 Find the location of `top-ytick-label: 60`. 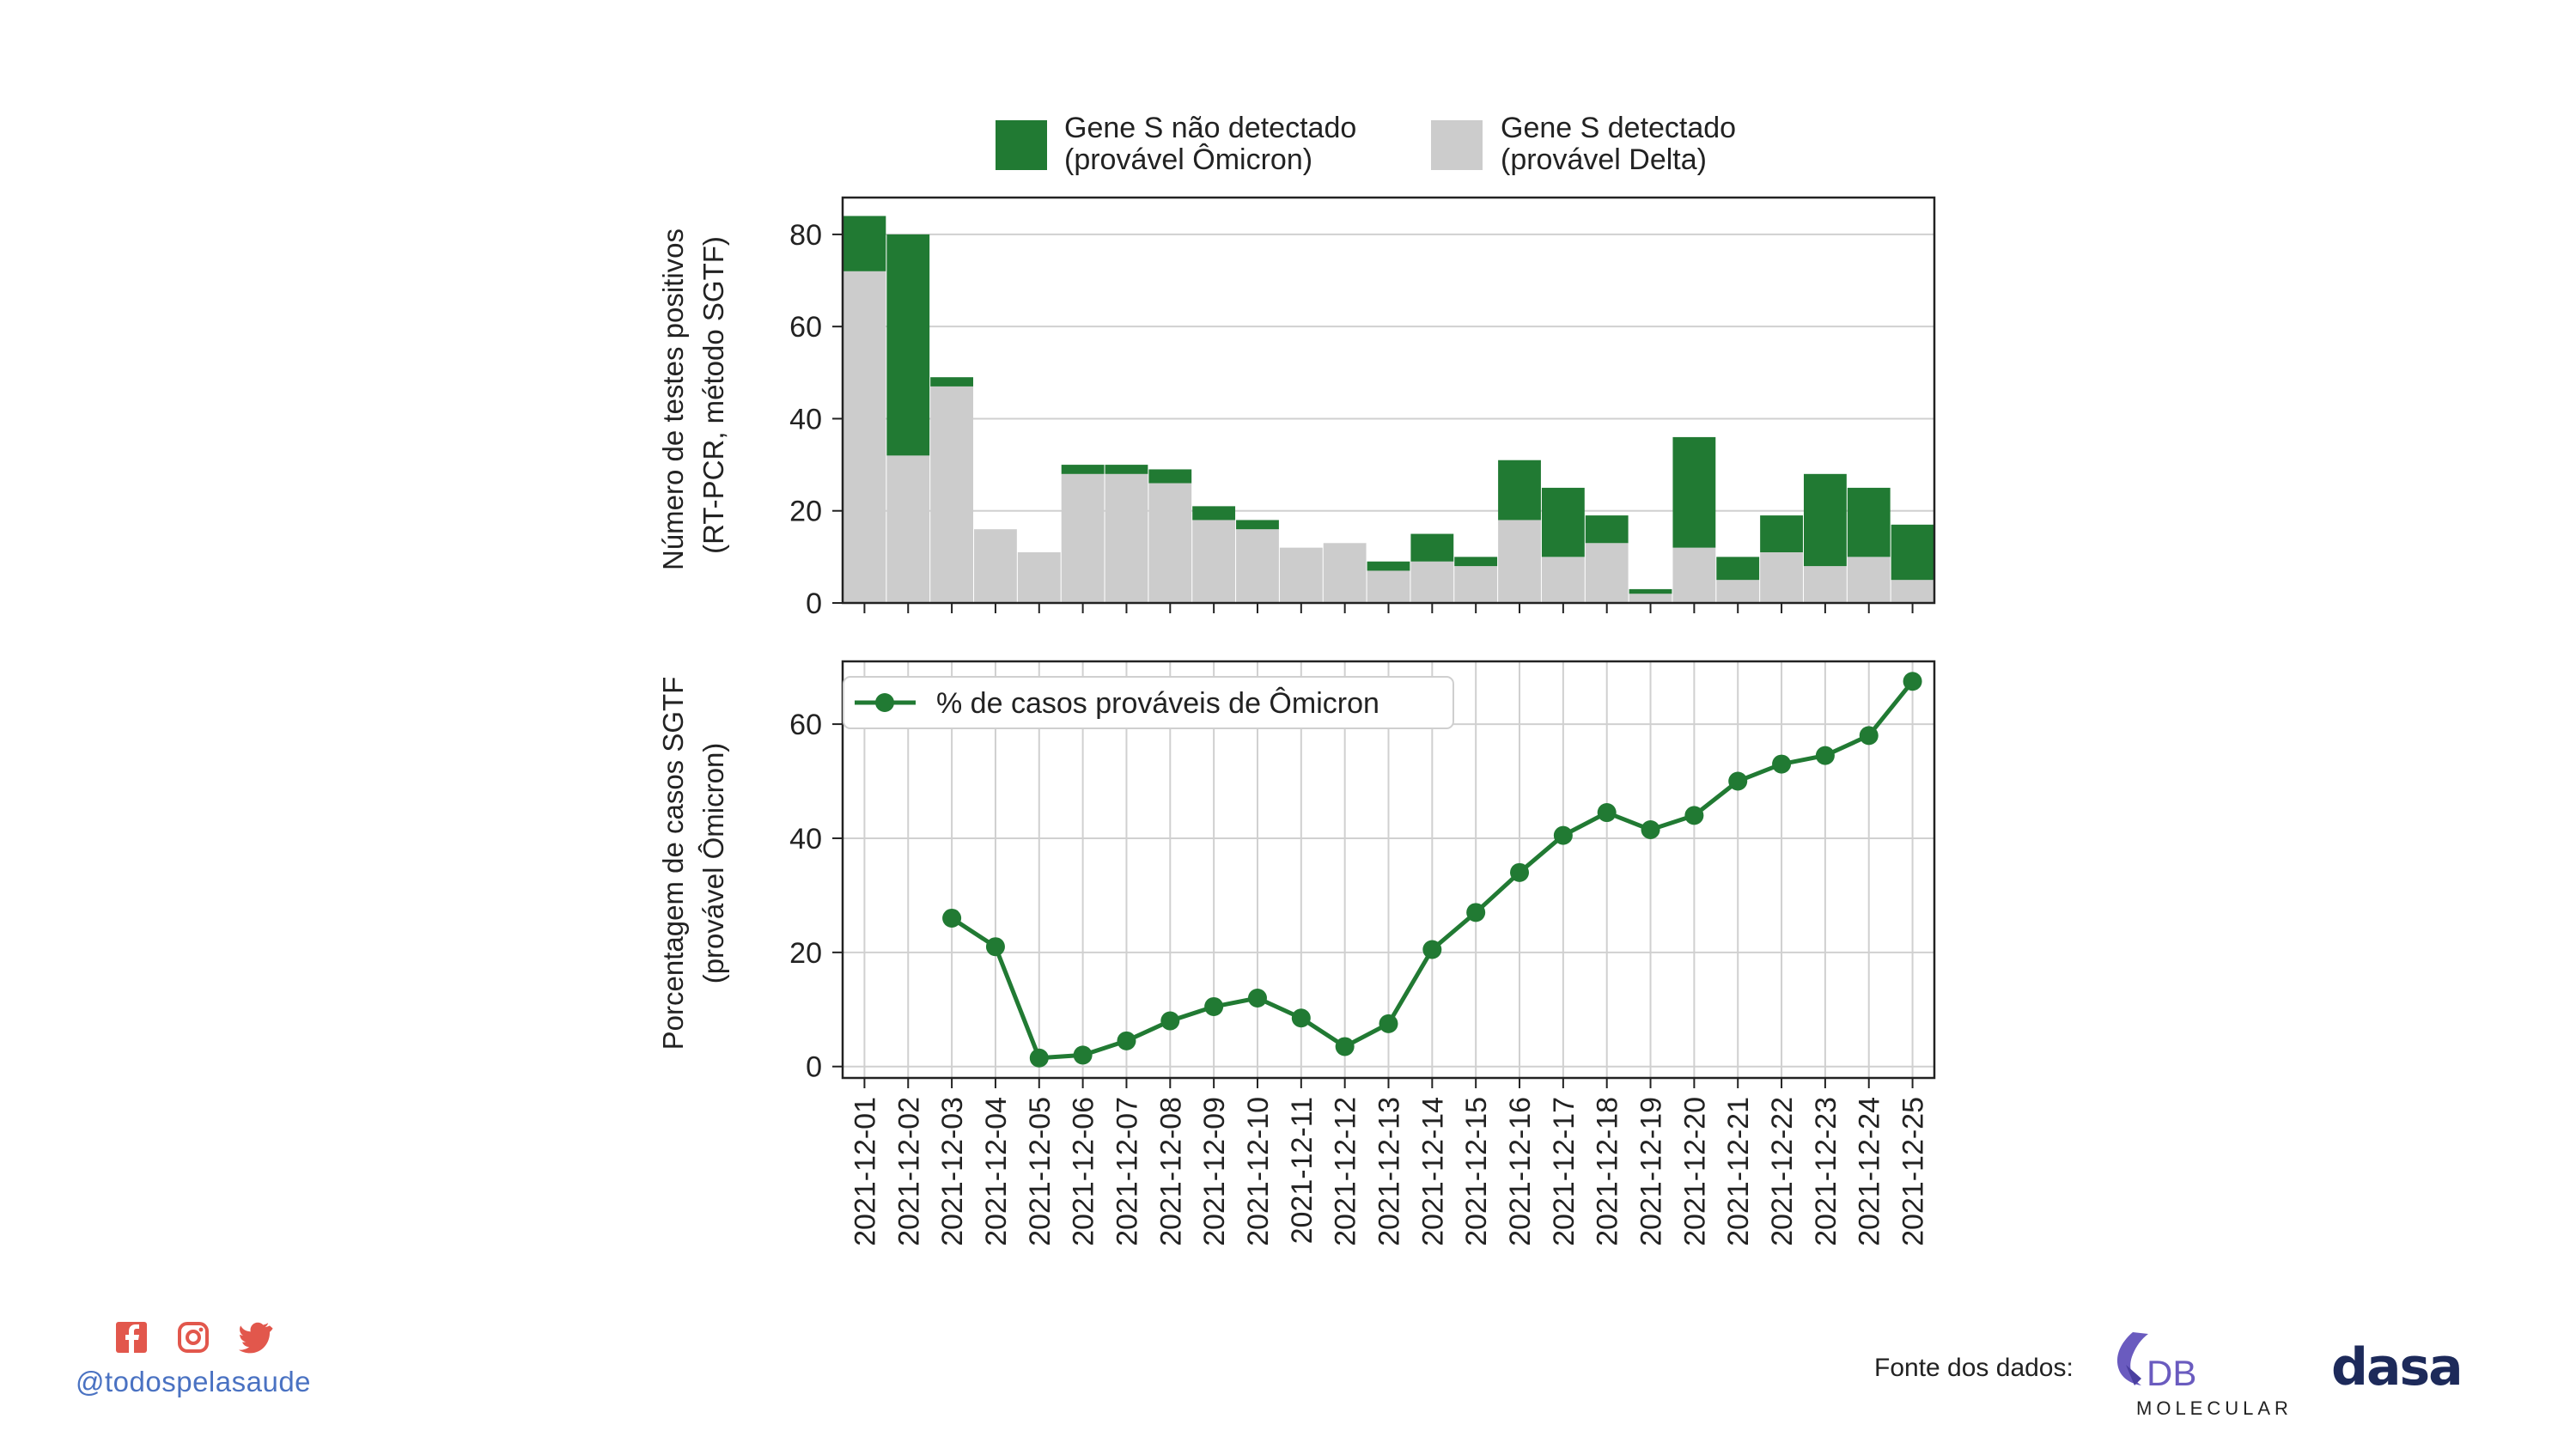

top-ytick-label: 60 is located at coordinates (805, 327).